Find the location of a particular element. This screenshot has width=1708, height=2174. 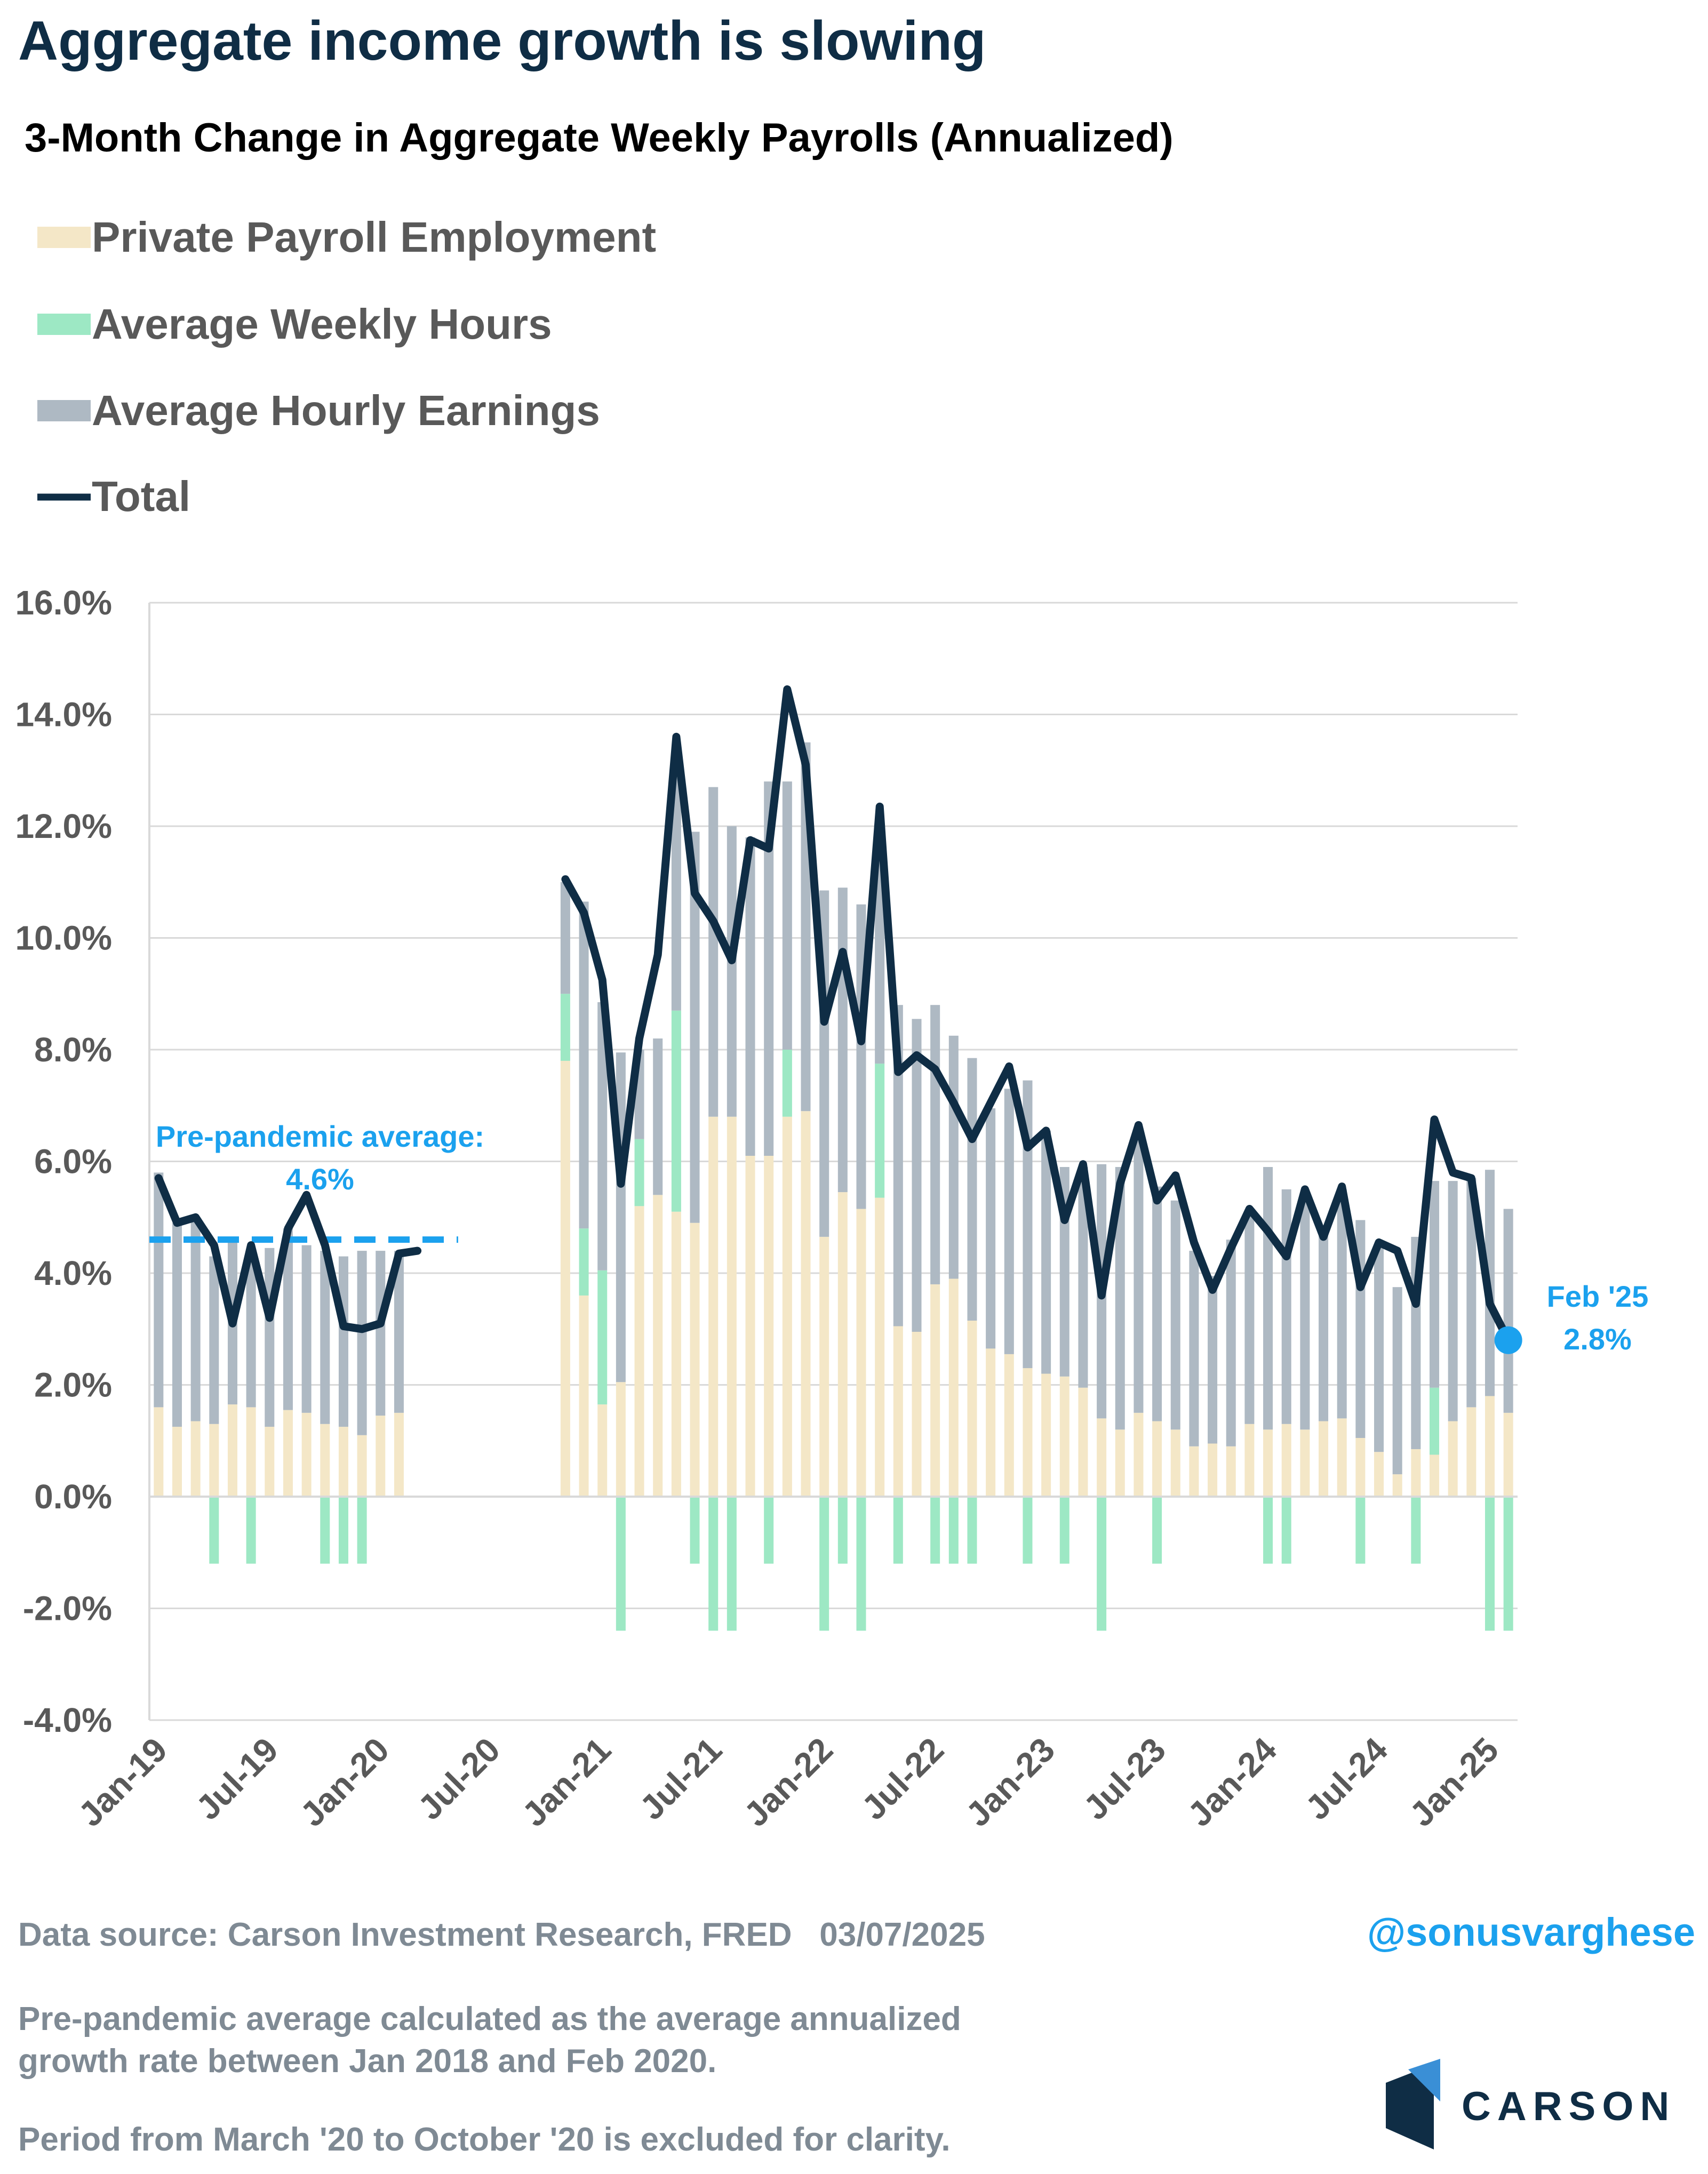

y-tick-label: 12.0% is located at coordinates (63, 826).